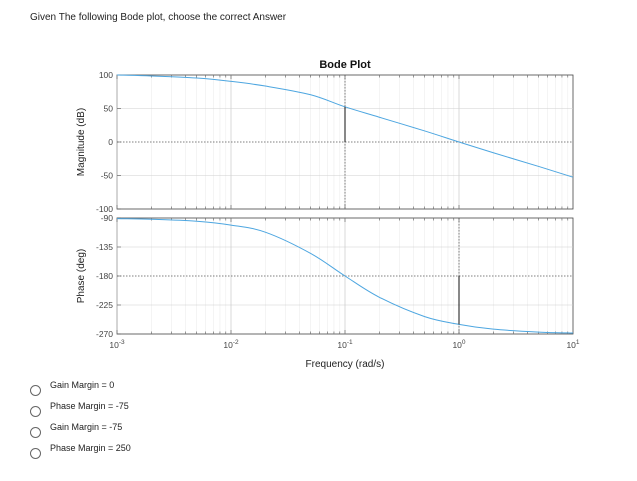 This screenshot has width=637, height=481. Describe the element at coordinates (140, 453) in the screenshot. I see `option-phase-margin-250: Phase Margin = 250` at that location.